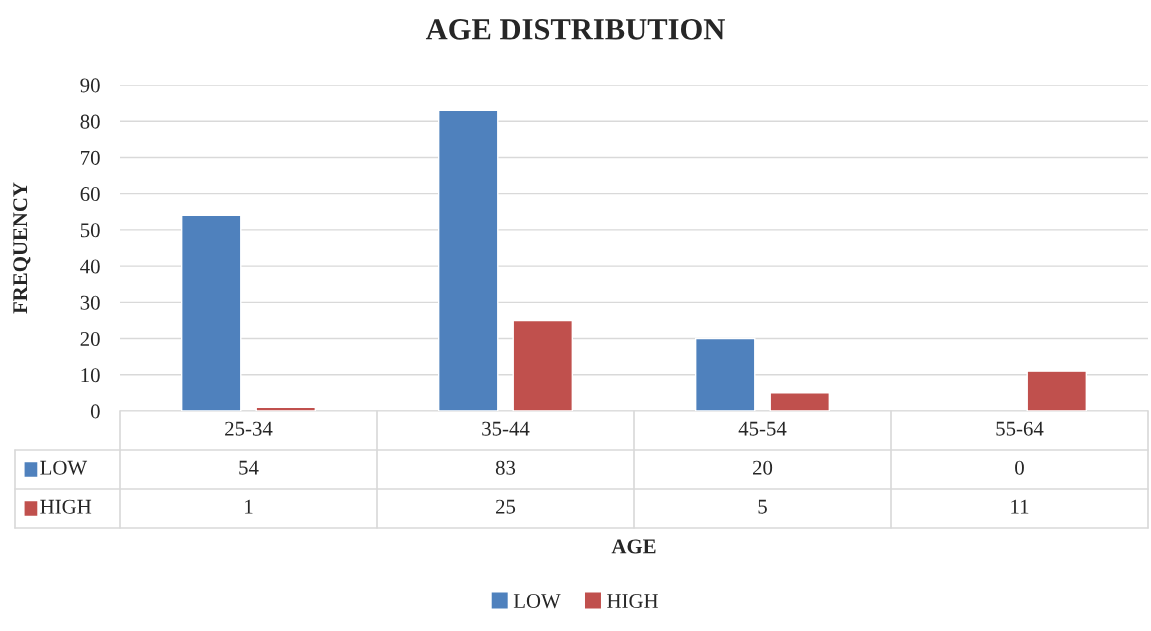 This screenshot has height=631, width=1151. I want to click on data-label: 54, so click(249, 467).